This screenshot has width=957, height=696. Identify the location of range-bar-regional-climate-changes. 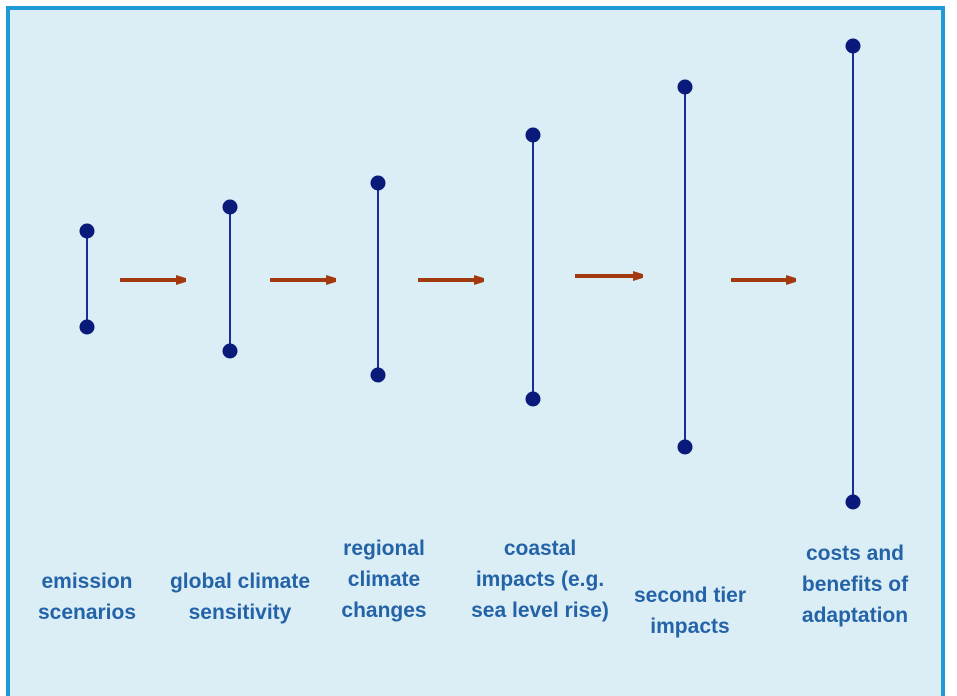
(378, 279).